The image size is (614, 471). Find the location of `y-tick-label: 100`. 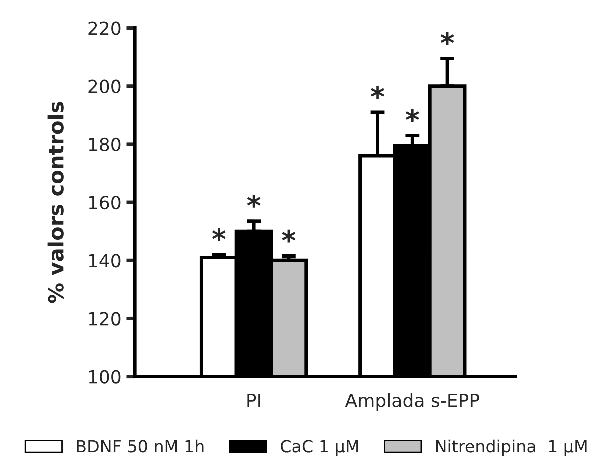

y-tick-label: 100 is located at coordinates (105, 377).